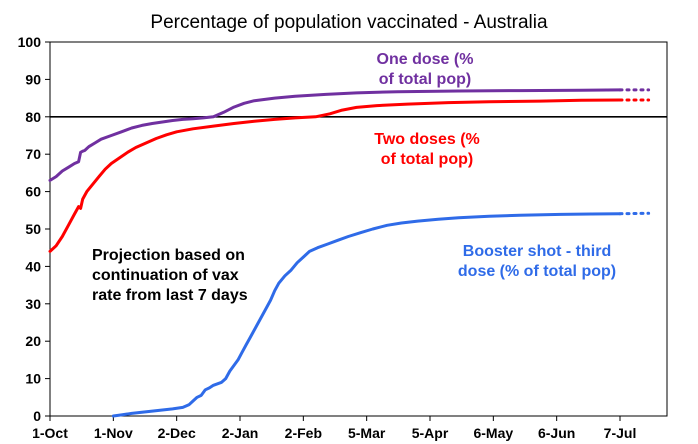 The height and width of the screenshot is (444, 698). I want to click on x-tick-label: 6-Jun, so click(556, 433).